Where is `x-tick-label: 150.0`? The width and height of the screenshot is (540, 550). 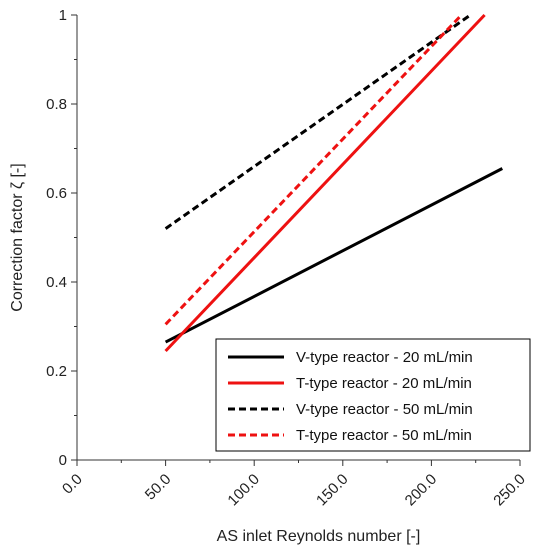
x-tick-label: 150.0 is located at coordinates (332, 490).